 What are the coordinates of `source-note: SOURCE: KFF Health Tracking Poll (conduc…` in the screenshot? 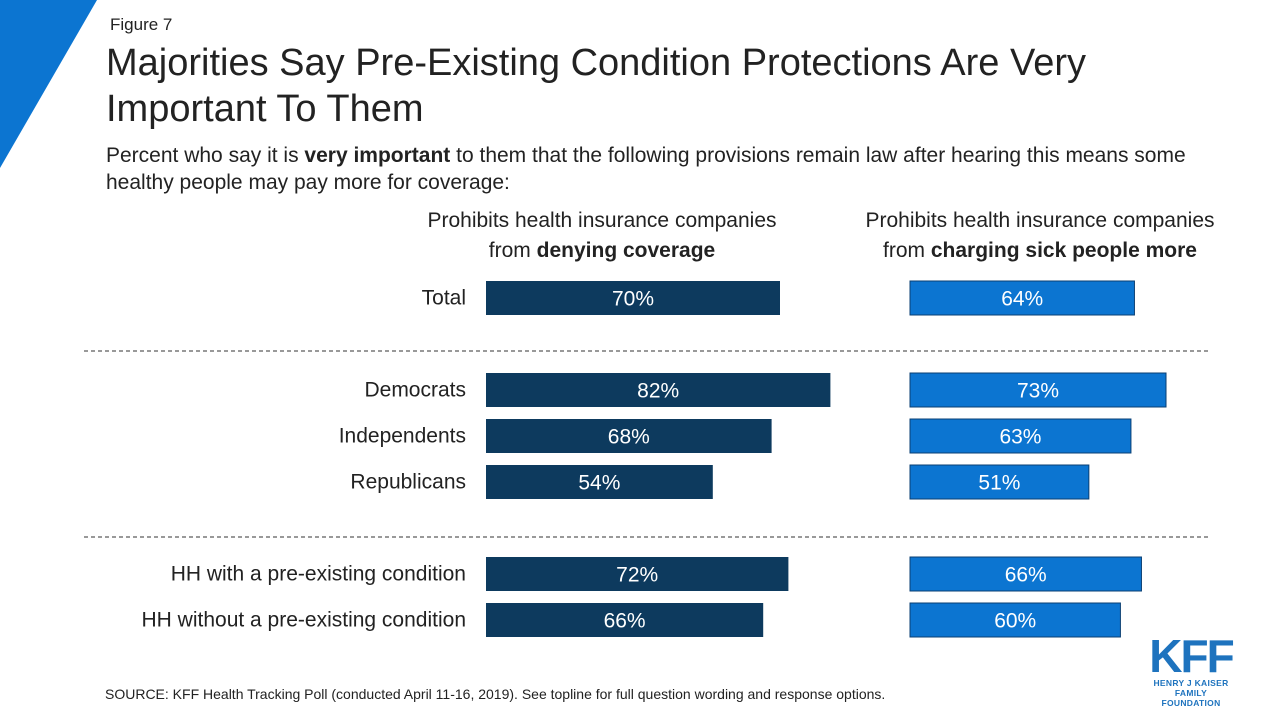 It's located at (495, 694).